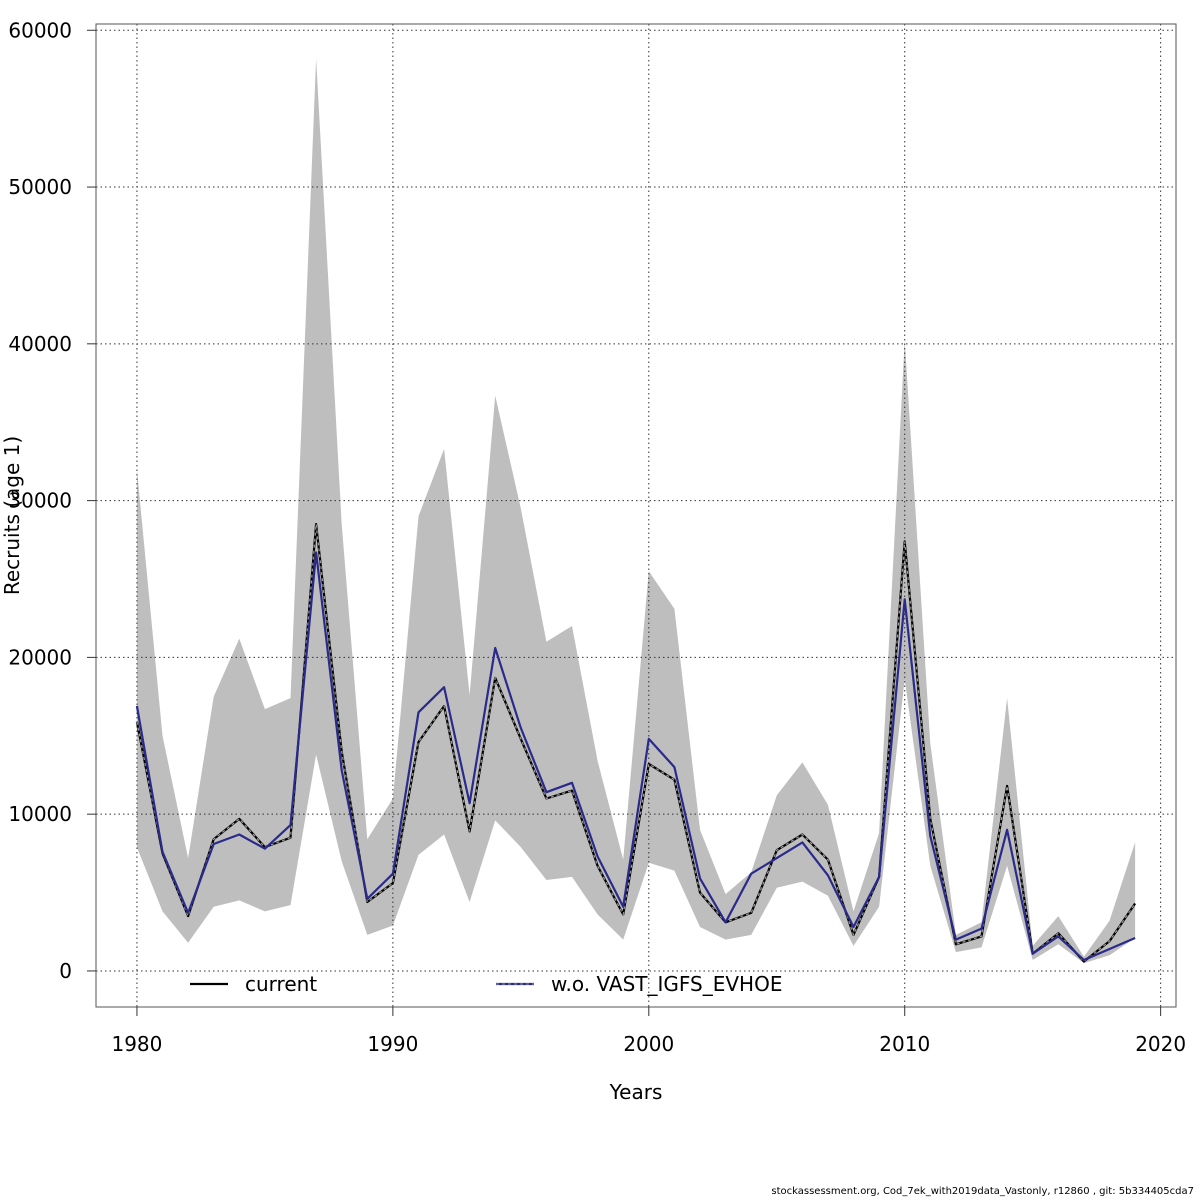 Image resolution: width=1200 pixels, height=1200 pixels. What do you see at coordinates (40, 814) in the screenshot?
I see `y-tick-label: 10000` at bounding box center [40, 814].